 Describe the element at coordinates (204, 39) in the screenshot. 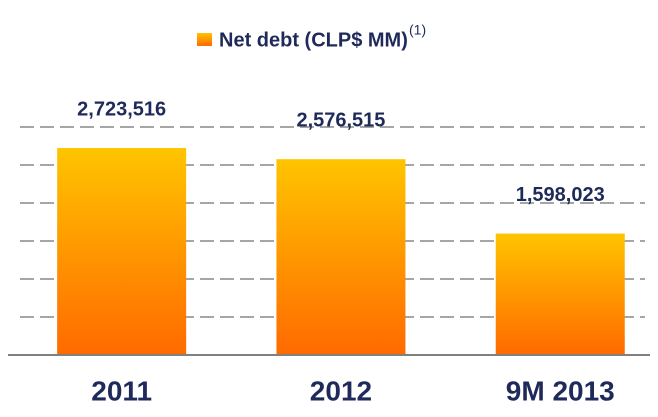

I see `legend-swatch` at that location.